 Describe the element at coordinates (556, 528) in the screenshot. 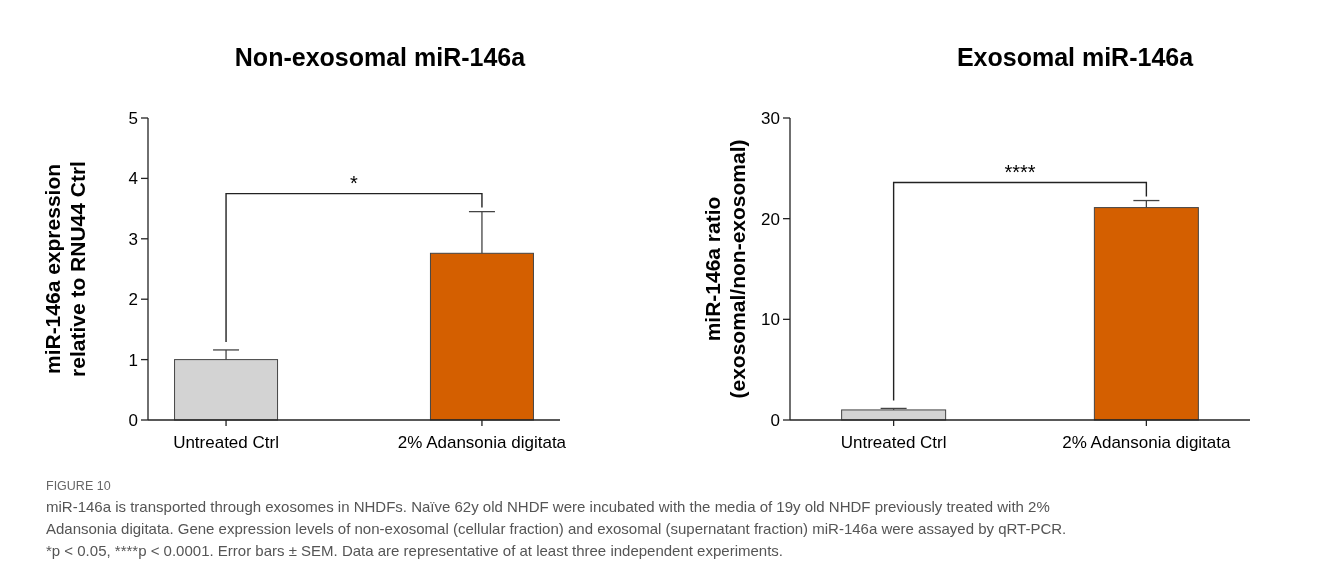

I see `text: miR-146a is transported through exosomes in NHDFs. Naïve 62y old NHDF were incubated with the media of 19y old NHDF previously treated with 2% Adansonia digitata. Gene expression levels of non-exosomal (cellular fraction) and exosomal (supernatant fraction) miR-146a were assayed by qRT-PCR. *p < 0.05, ****p < 0.0001. Error bars ± SEM. Data are representative of at least three independent experiments.` at that location.